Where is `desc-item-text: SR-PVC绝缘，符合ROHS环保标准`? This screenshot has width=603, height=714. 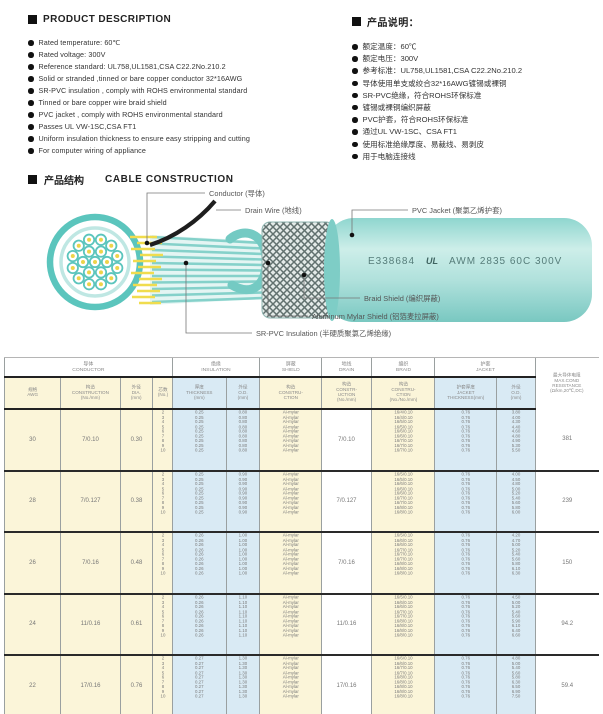
desc-item-text: SR-PVC绝缘，符合ROHS环保标准 is located at coordinates (422, 95).